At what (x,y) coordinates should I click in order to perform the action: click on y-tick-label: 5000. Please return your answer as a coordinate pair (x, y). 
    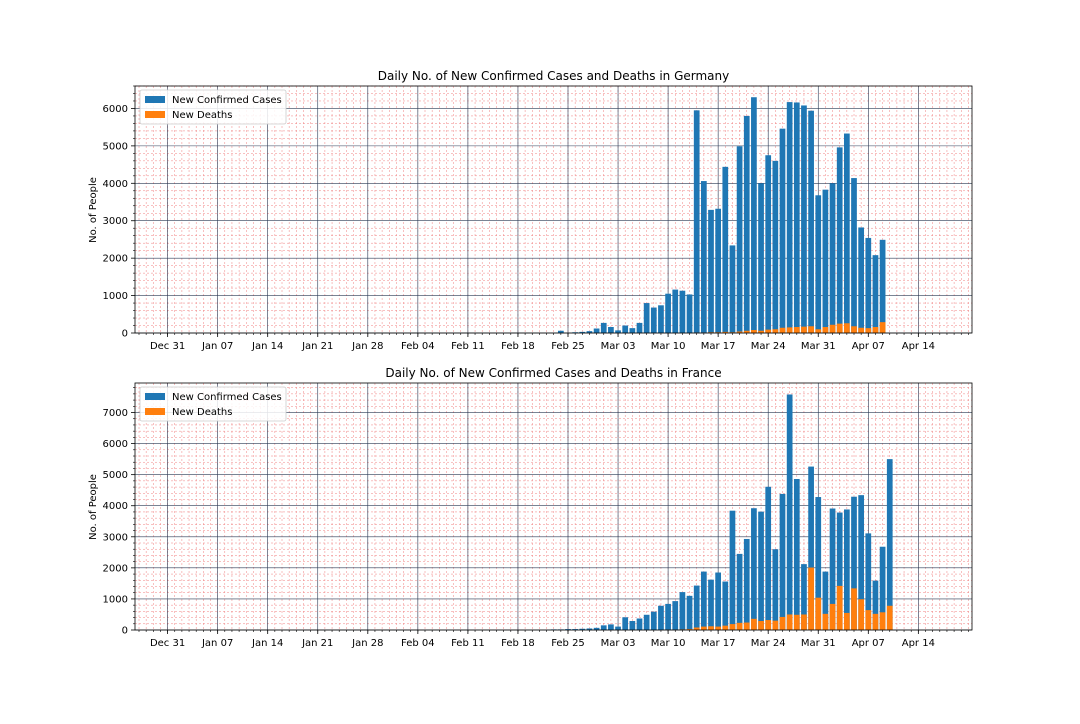
    Looking at the image, I should click on (115, 146).